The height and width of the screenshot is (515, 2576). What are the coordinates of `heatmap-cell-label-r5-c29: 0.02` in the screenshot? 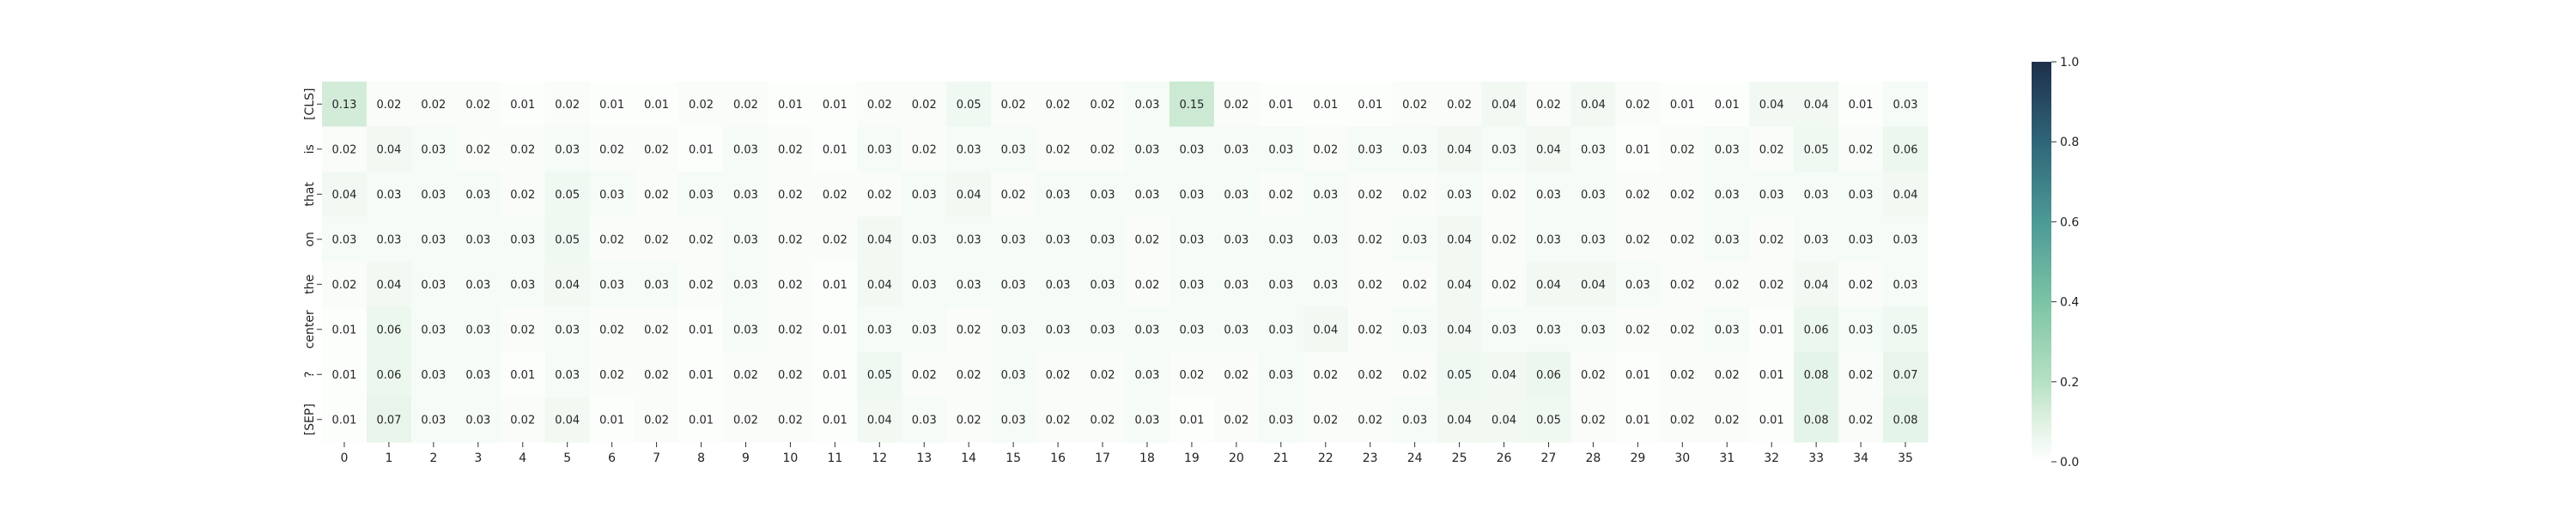 It's located at (1638, 330).